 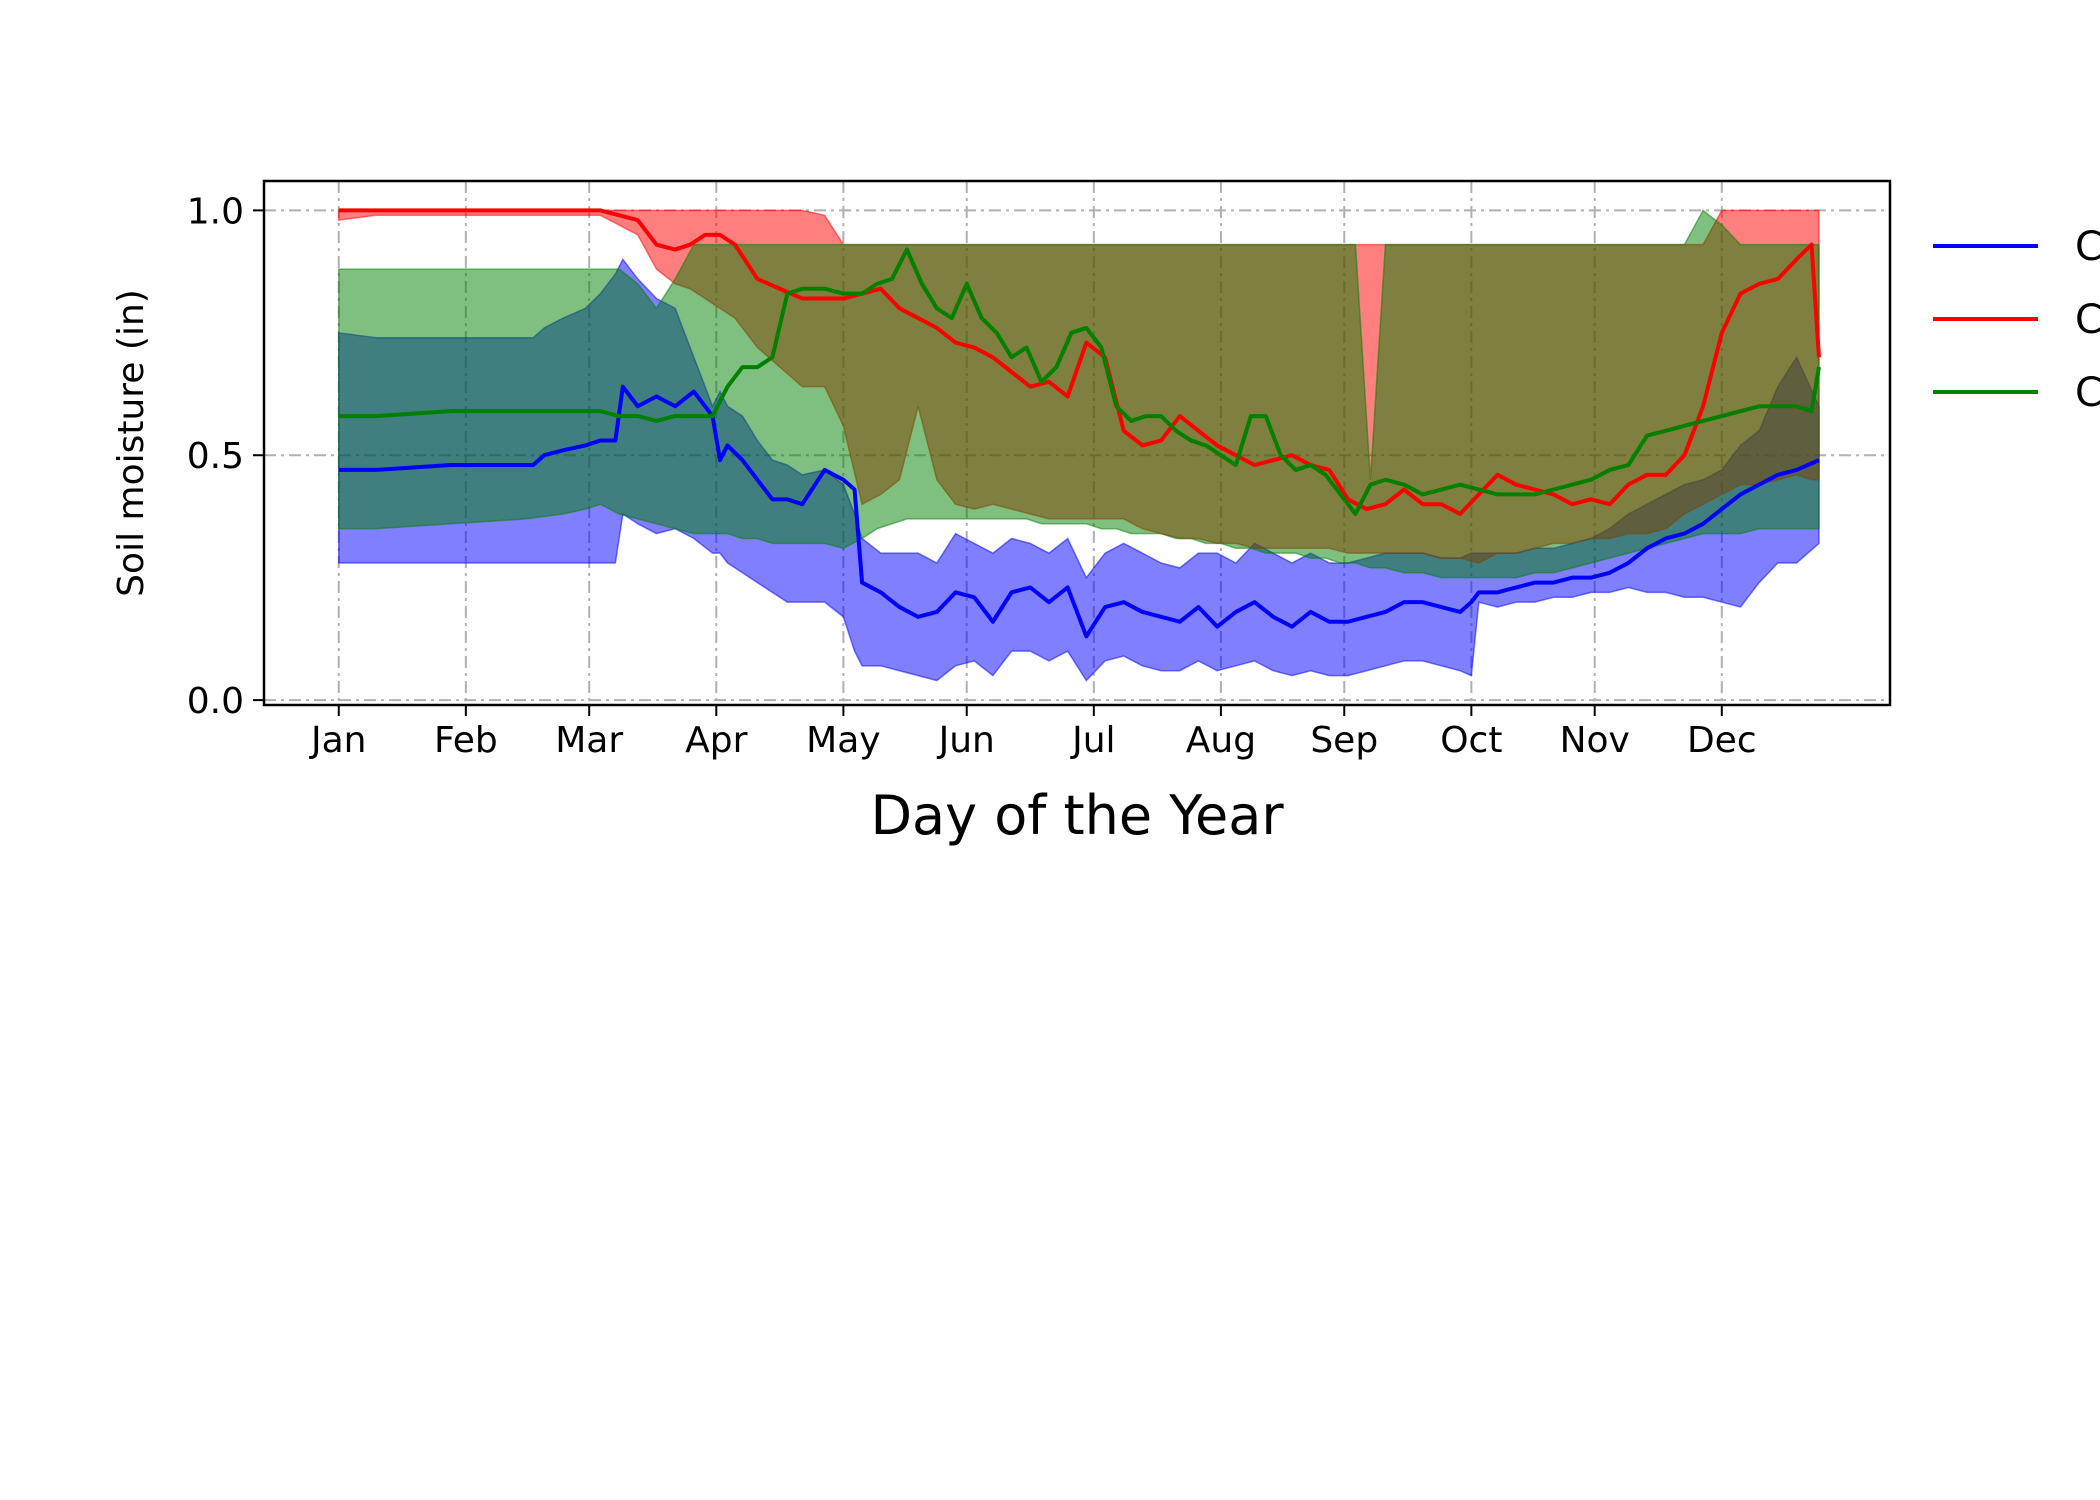 What do you see at coordinates (2087, 393) in the screenshot?
I see `legend-label-2: C` at bounding box center [2087, 393].